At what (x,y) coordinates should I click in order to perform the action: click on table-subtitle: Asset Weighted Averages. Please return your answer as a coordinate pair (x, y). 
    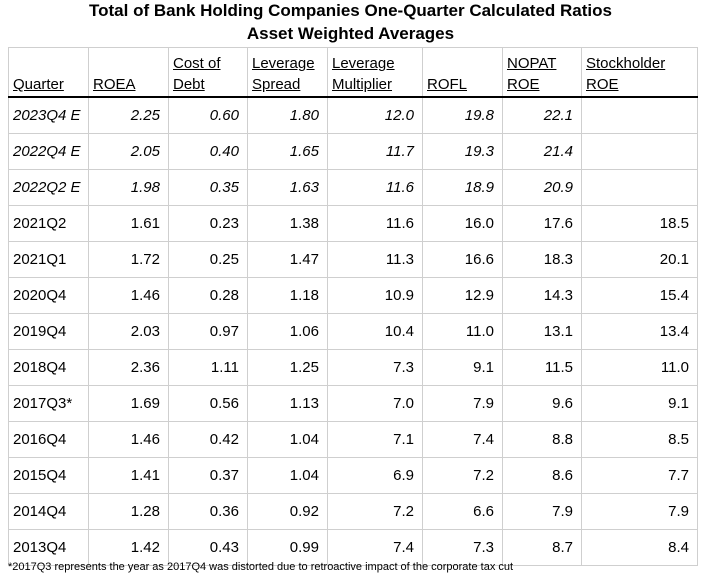
    Looking at the image, I should click on (350, 33).